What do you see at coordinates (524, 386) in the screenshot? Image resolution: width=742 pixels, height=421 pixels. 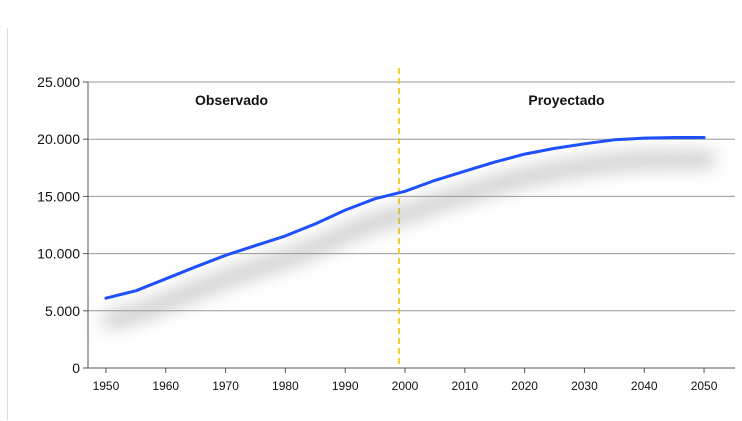 I see `x-tick-label: 2020` at bounding box center [524, 386].